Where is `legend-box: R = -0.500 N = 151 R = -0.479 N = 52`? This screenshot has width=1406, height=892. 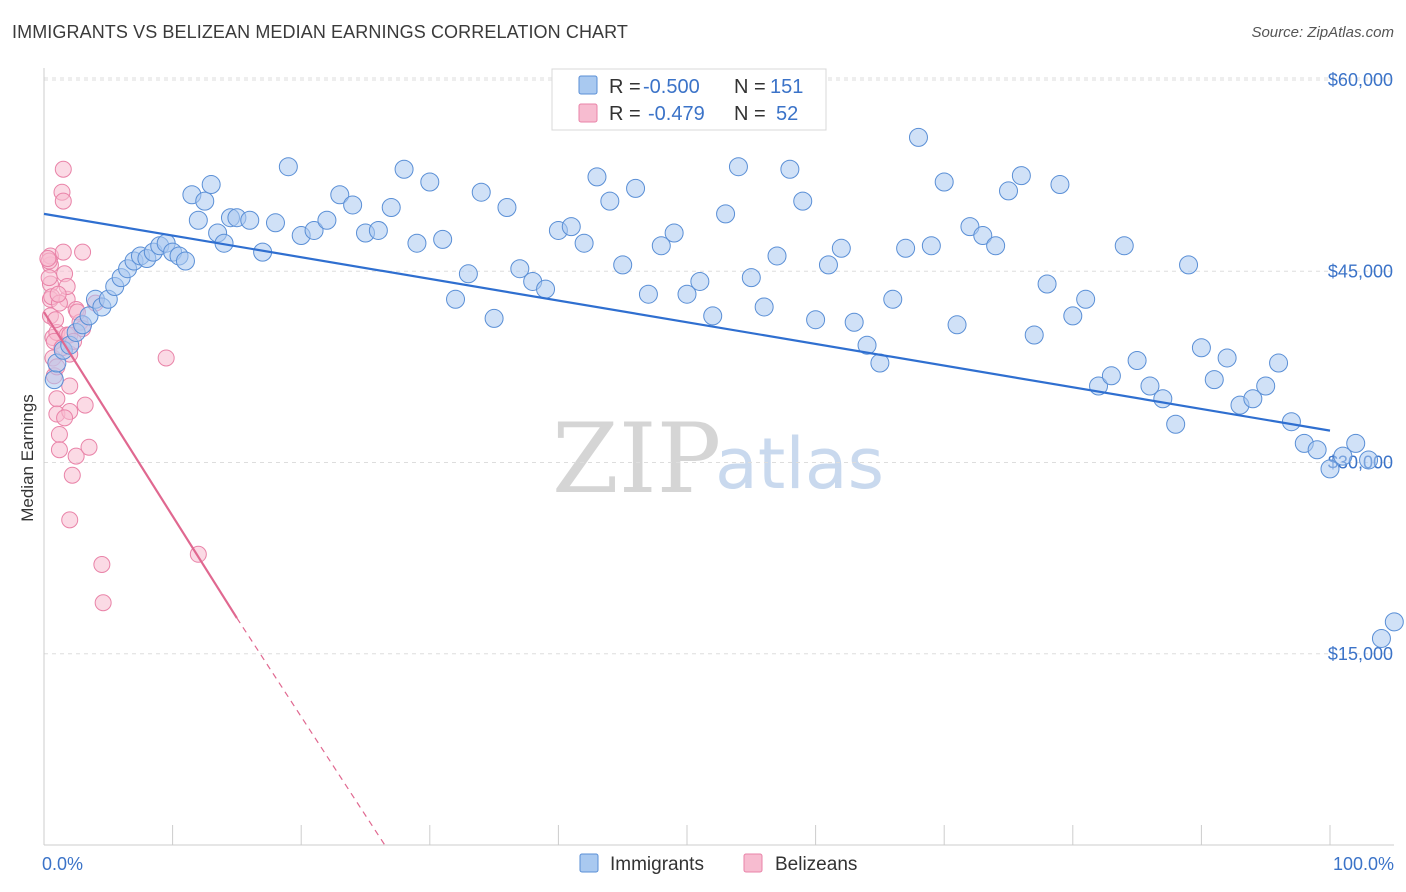
legend-box: R = -0.500 N = 151 R = -0.479 N = 52 is located at coordinates (689, 99).